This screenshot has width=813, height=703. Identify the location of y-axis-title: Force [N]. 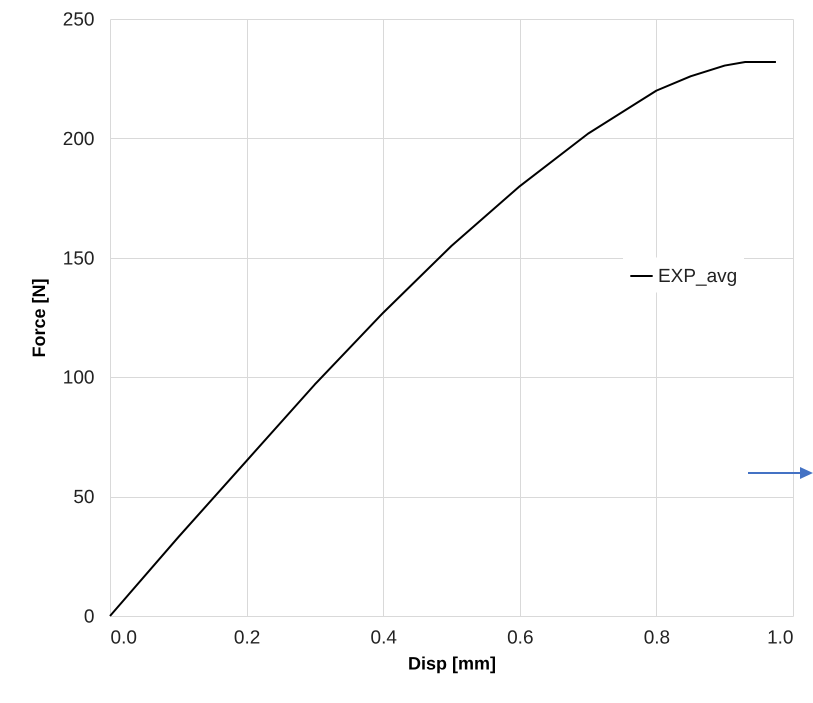
(38, 318).